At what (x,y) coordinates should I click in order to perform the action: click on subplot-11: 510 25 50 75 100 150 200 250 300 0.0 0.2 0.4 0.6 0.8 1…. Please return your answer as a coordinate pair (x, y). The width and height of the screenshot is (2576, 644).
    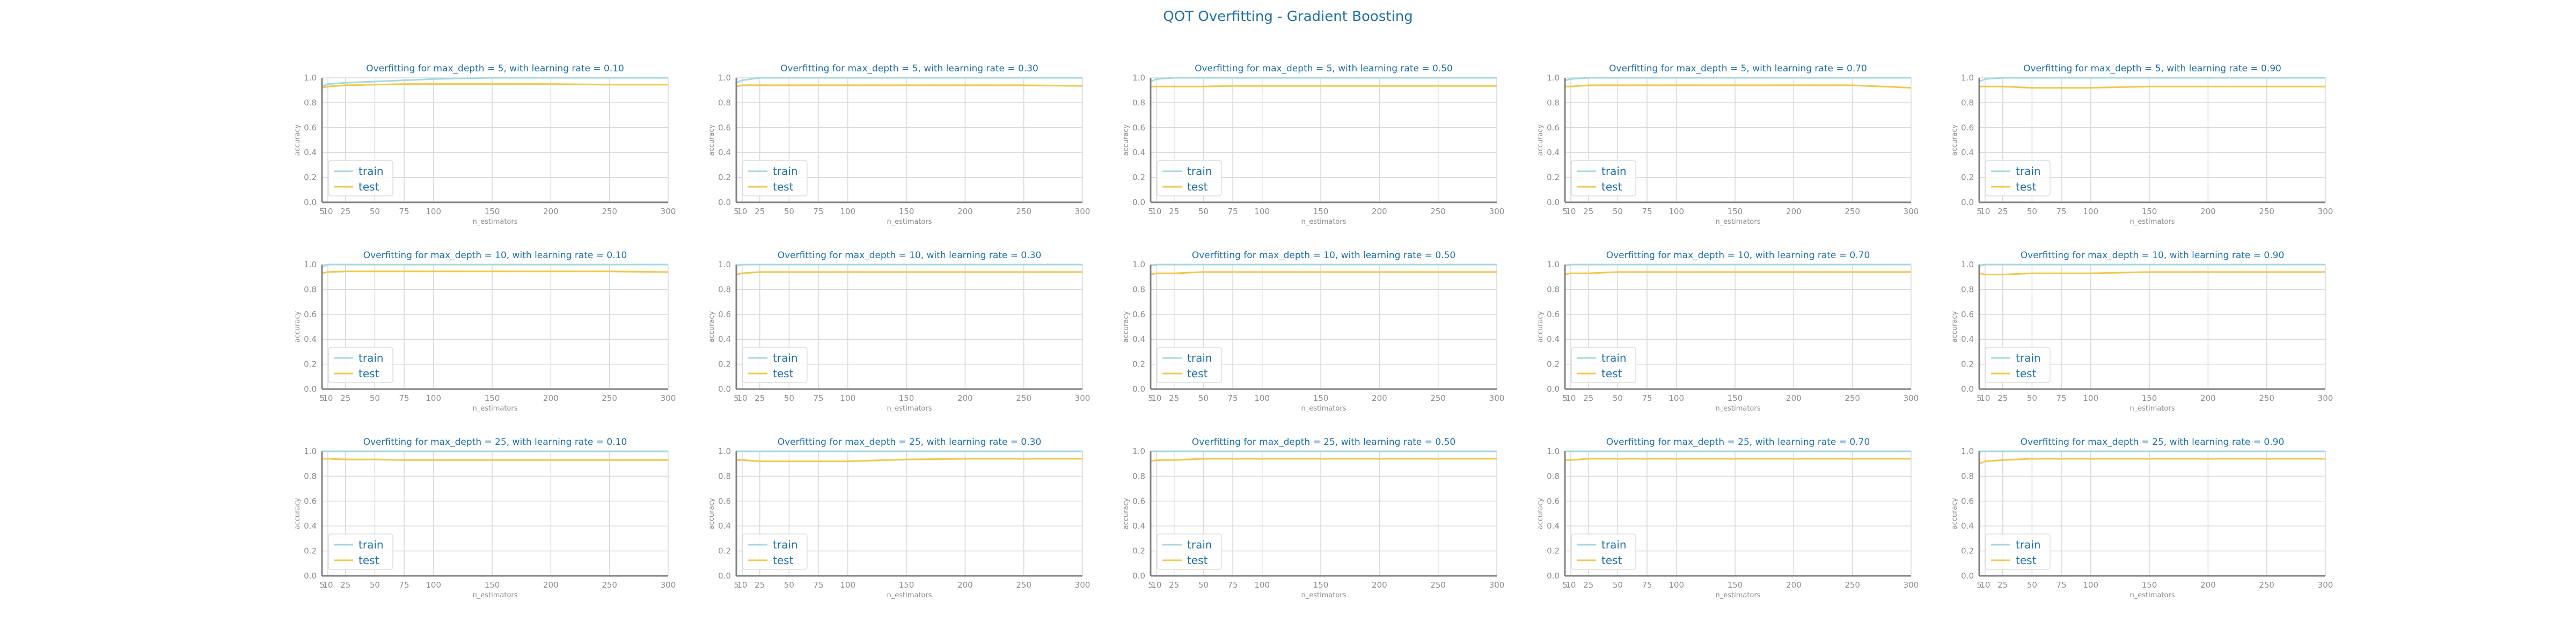
    Looking at the image, I should click on (485, 518).